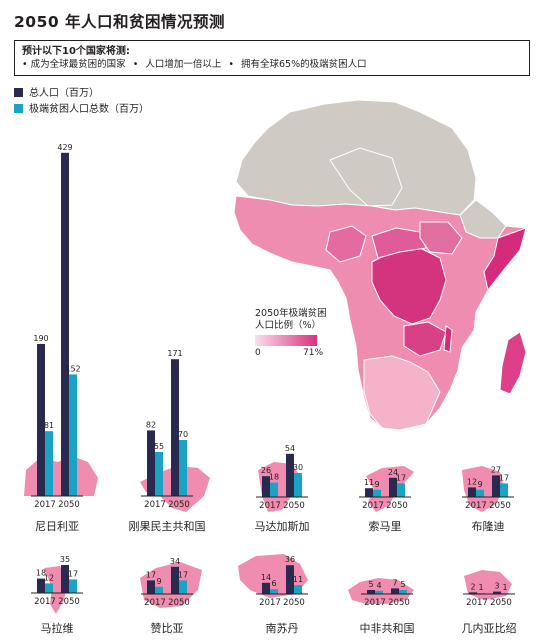  I want to click on data-label-poverty: 18, so click(274, 477).